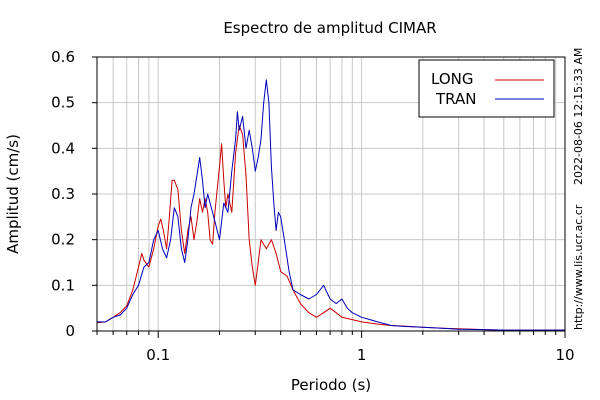 This screenshot has height=400, width=600. Describe the element at coordinates (578, 116) in the screenshot. I see `timestamp-label: 2022-08-06 12:15:33 AM` at that location.